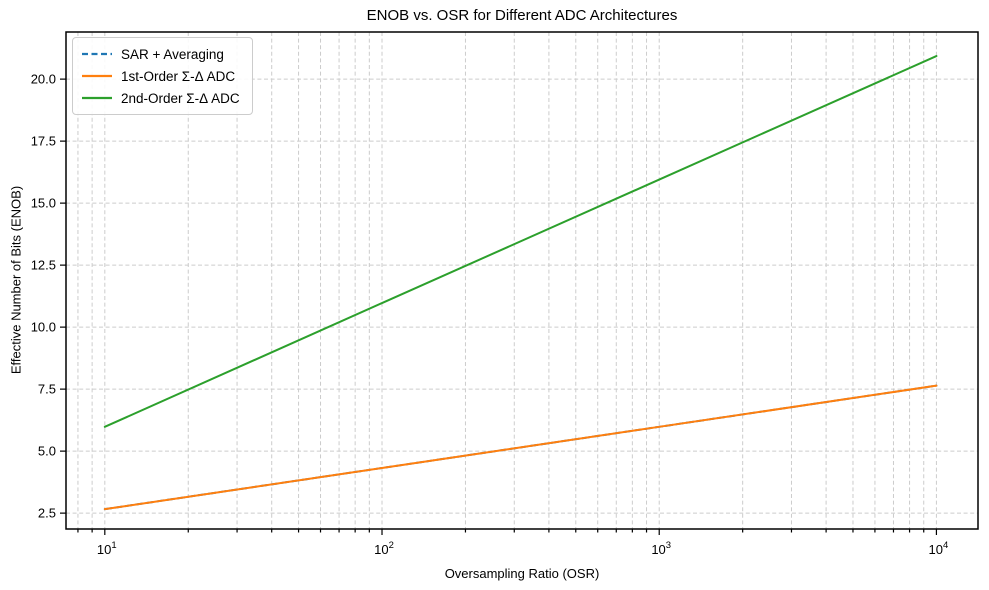 This screenshot has height=590, width=989. I want to click on legend-label: 2nd-Order Σ-Δ ADC, so click(180, 98).